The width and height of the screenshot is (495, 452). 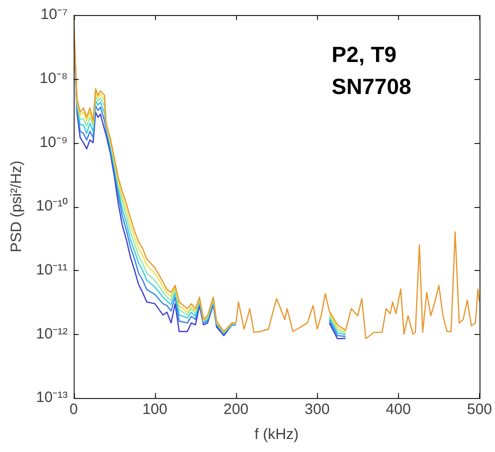 What do you see at coordinates (54, 78) in the screenshot?
I see `y-tick-label: 10⁻⁸` at bounding box center [54, 78].